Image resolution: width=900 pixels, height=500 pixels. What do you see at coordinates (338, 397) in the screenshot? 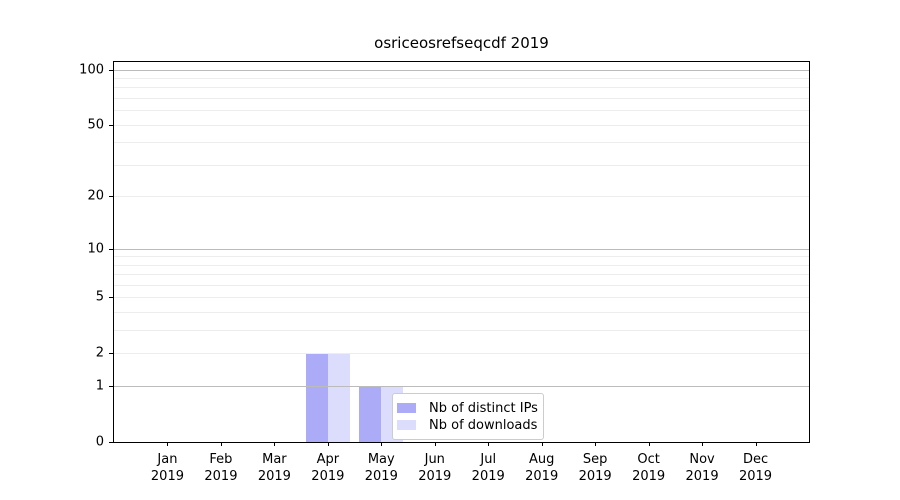
I see `bar-apr-downloads` at bounding box center [338, 397].